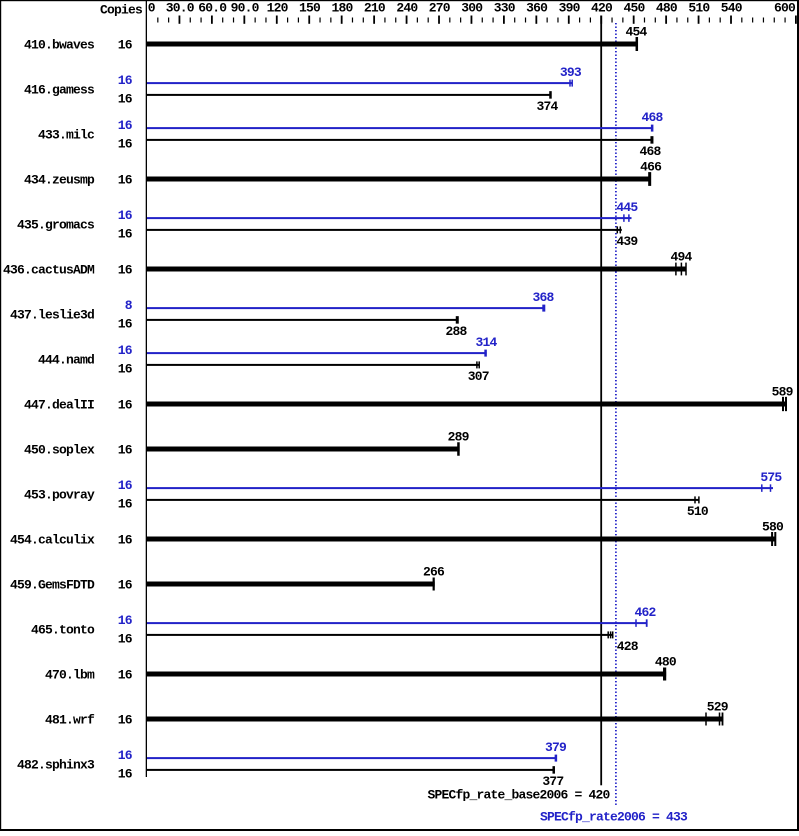 This screenshot has width=799, height=836. I want to click on svg-text: 288, so click(456, 331).